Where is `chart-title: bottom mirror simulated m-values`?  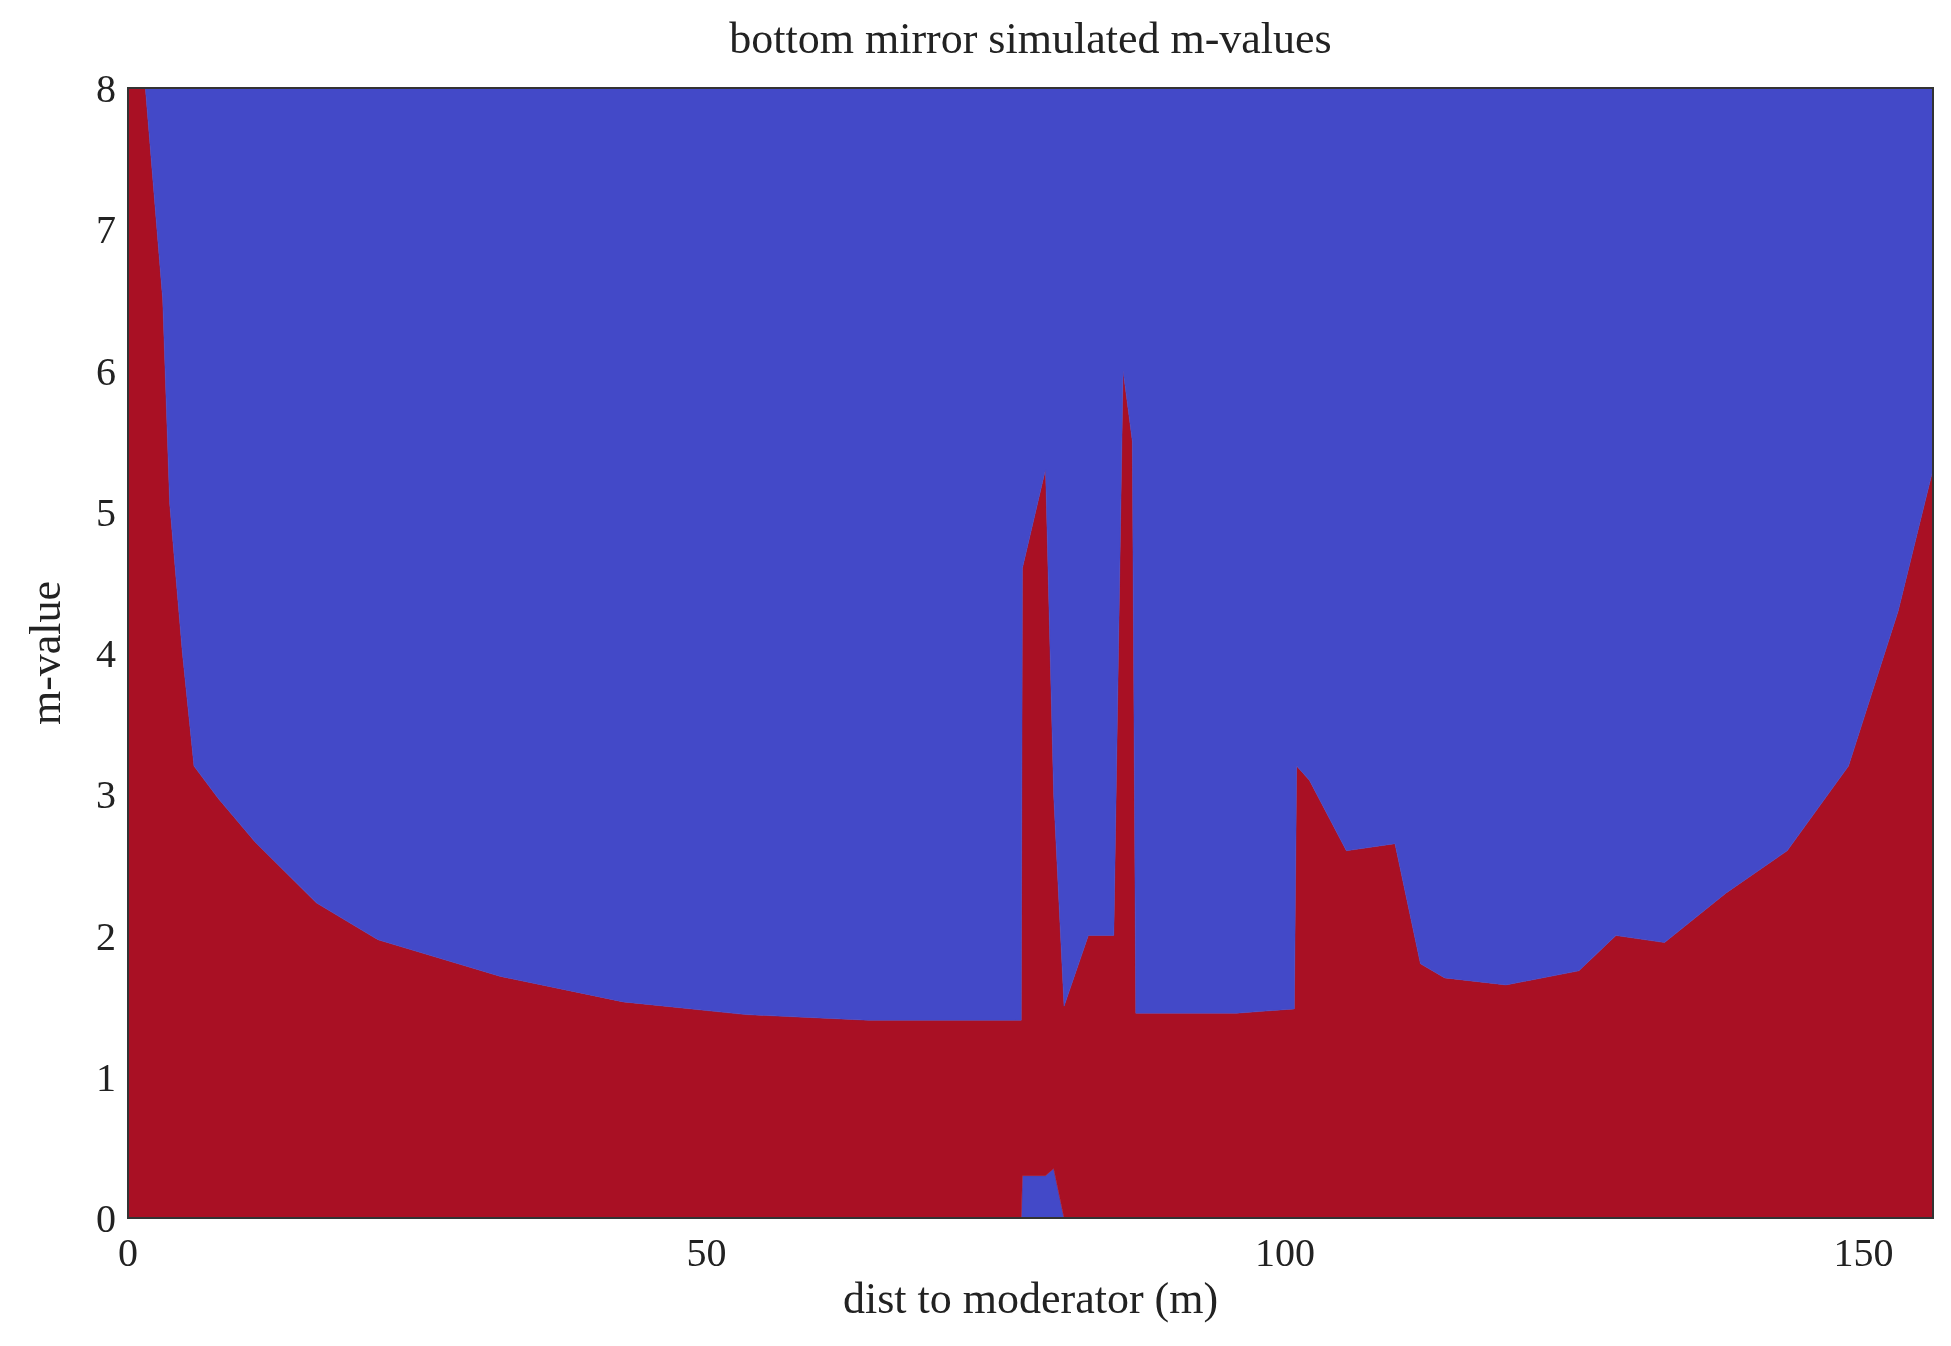 chart-title: bottom mirror simulated m-values is located at coordinates (1030, 38).